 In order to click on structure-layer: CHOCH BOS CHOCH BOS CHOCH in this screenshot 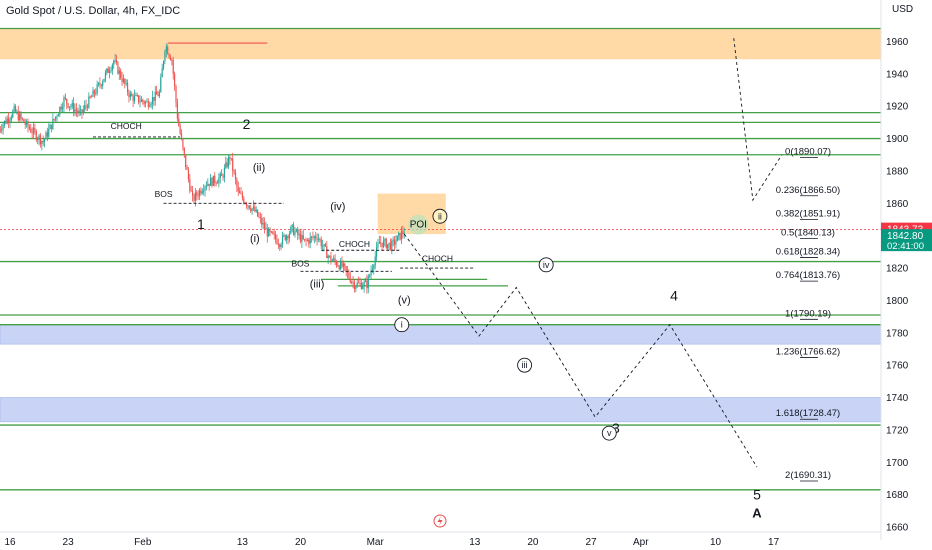, I will do `click(284, 196)`.